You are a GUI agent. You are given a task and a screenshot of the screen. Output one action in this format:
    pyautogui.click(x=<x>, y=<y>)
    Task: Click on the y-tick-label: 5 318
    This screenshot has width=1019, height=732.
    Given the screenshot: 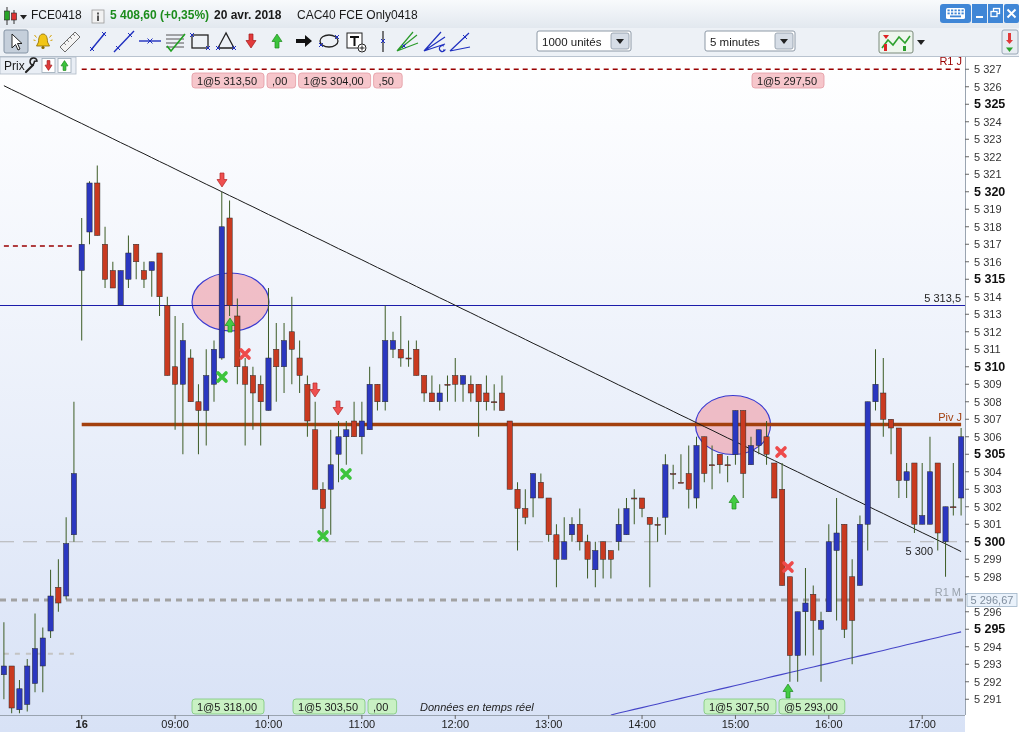 What is the action you would take?
    pyautogui.click(x=988, y=226)
    